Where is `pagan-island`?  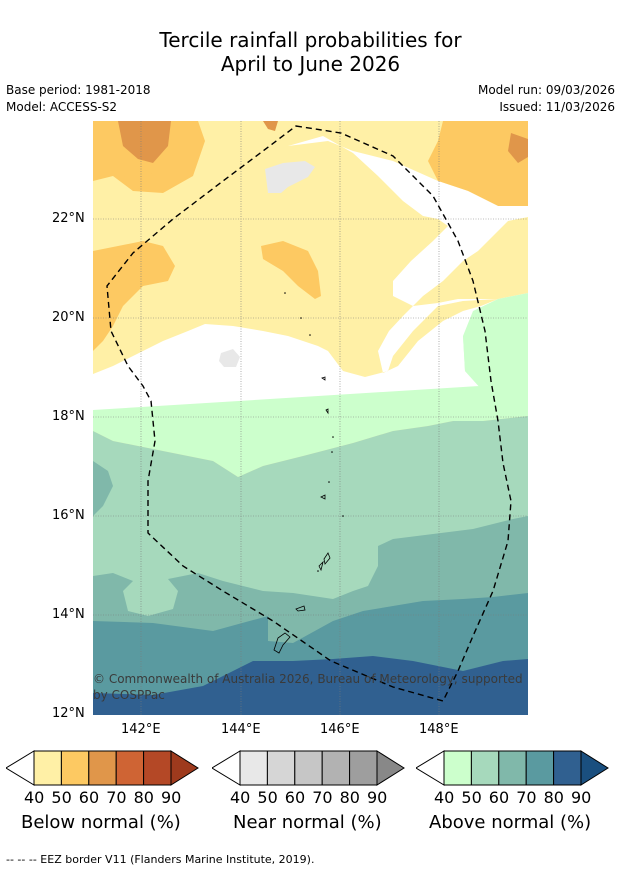
pagan-island is located at coordinates (323, 378).